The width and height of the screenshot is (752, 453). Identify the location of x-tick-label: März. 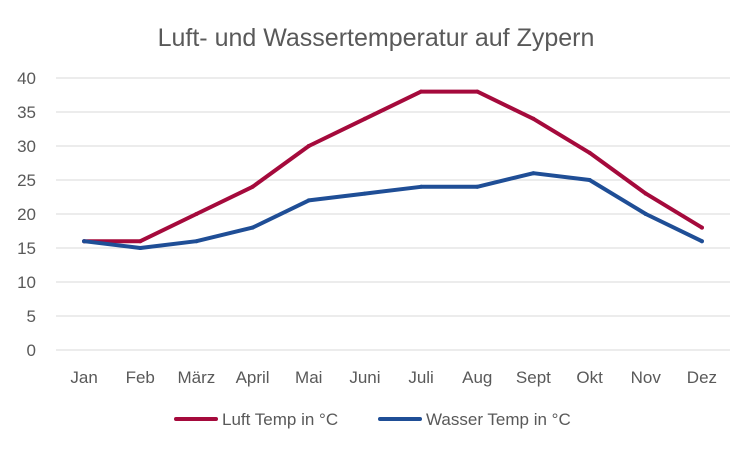
(197, 377).